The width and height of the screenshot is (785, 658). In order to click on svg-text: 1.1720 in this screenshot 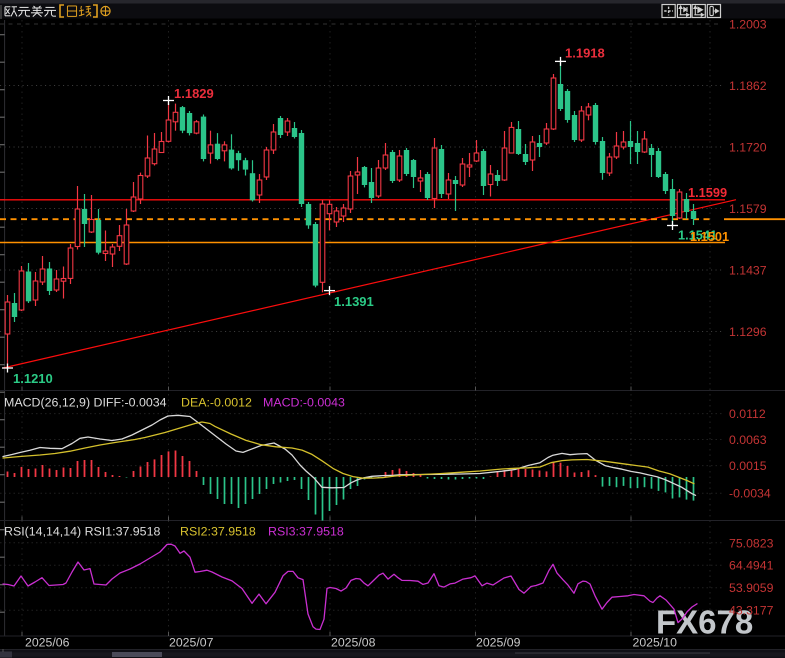, I will do `click(748, 148)`.